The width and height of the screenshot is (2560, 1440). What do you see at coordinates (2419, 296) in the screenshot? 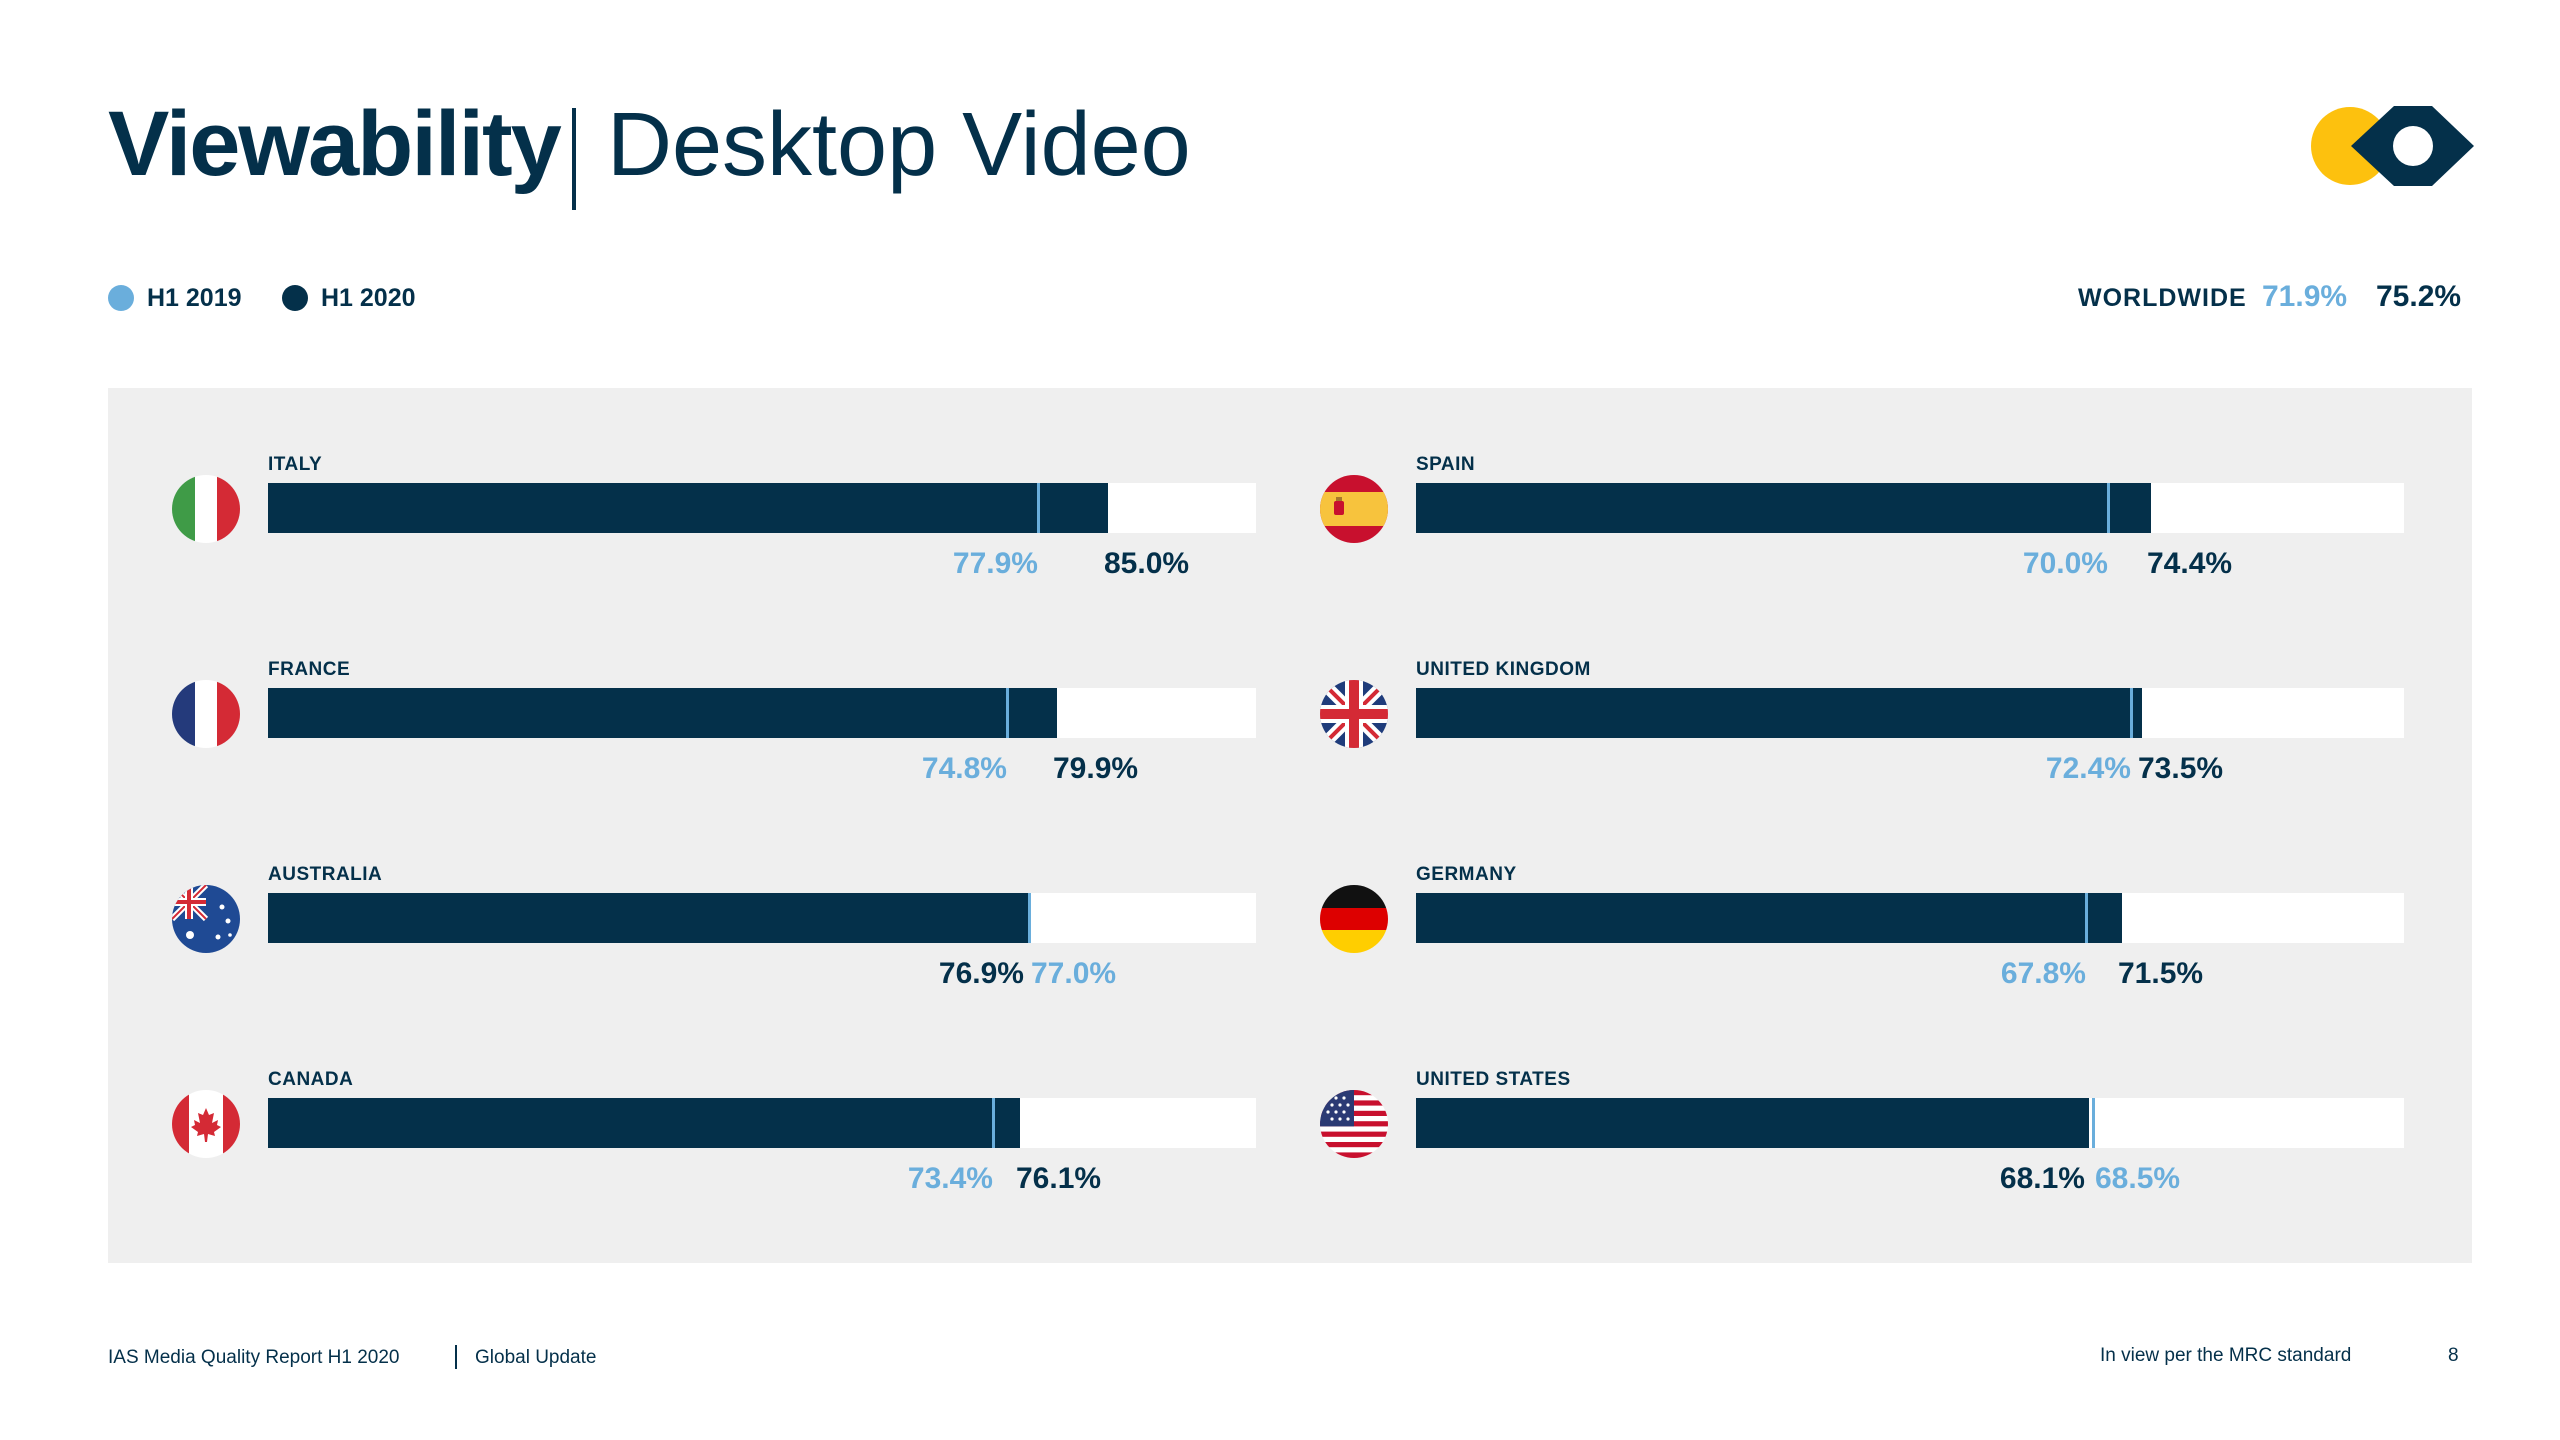
I see `worldwide-h1-2020-value: 75.2%` at bounding box center [2419, 296].